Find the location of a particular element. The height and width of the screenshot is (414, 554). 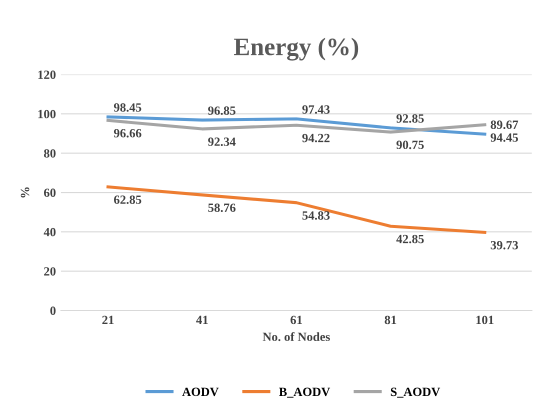

data-label: 94.22 is located at coordinates (316, 138).